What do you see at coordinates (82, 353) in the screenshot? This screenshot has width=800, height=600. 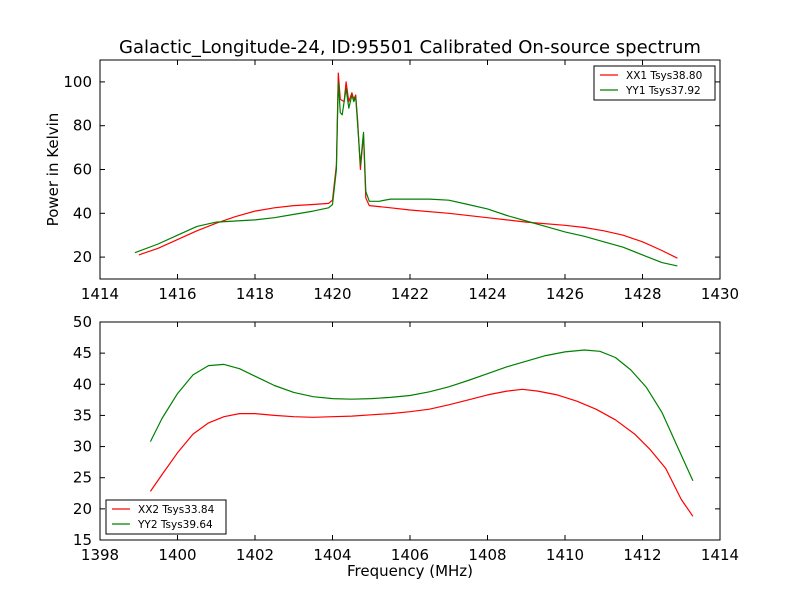 I see `y-tick-label-1-6: 45` at bounding box center [82, 353].